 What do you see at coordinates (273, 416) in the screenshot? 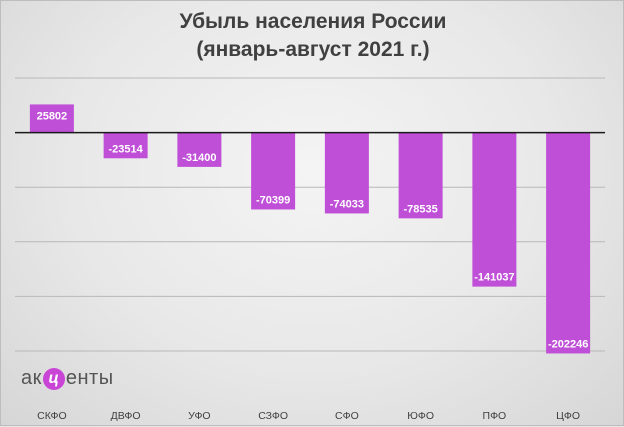
I see `category-label: СЗФО` at bounding box center [273, 416].